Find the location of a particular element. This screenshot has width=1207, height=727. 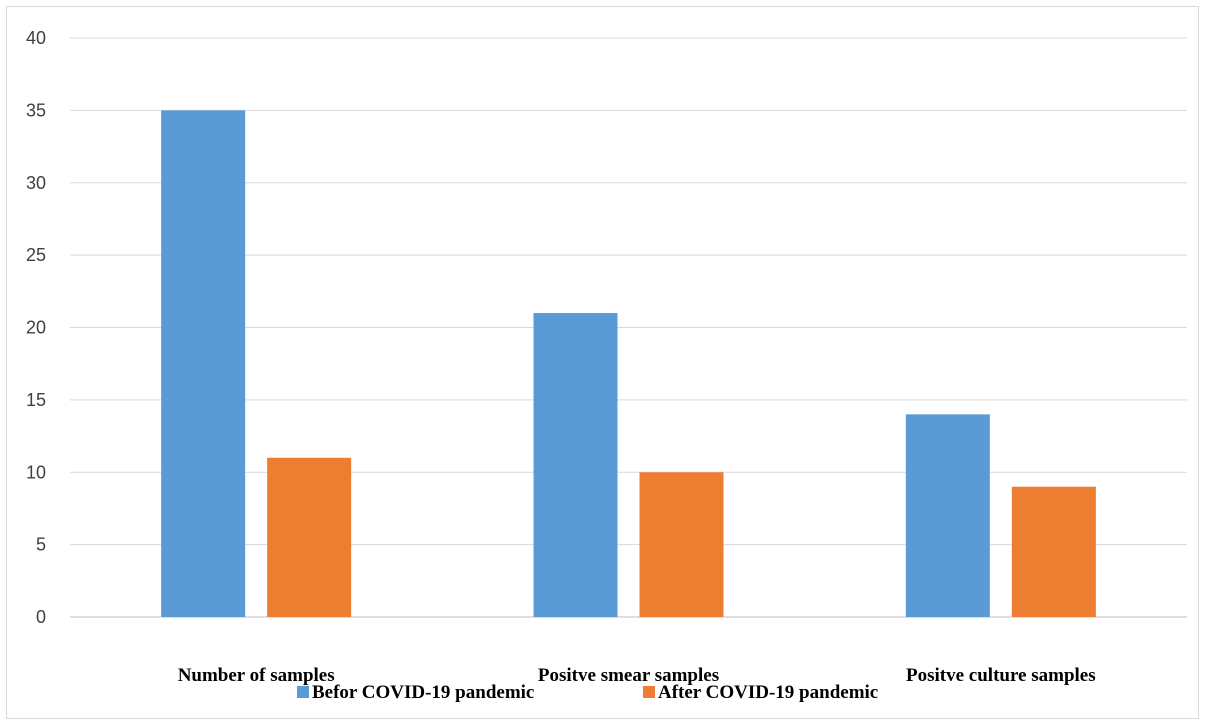

category-label: Positve culture samples is located at coordinates (1001, 675).